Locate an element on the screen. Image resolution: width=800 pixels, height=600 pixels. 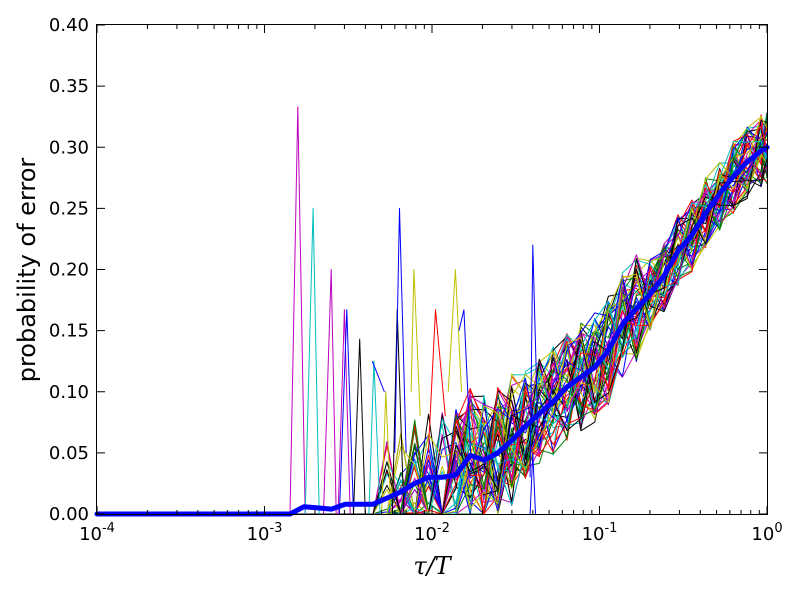
y-tick-label: 0.30 is located at coordinates (69, 147).